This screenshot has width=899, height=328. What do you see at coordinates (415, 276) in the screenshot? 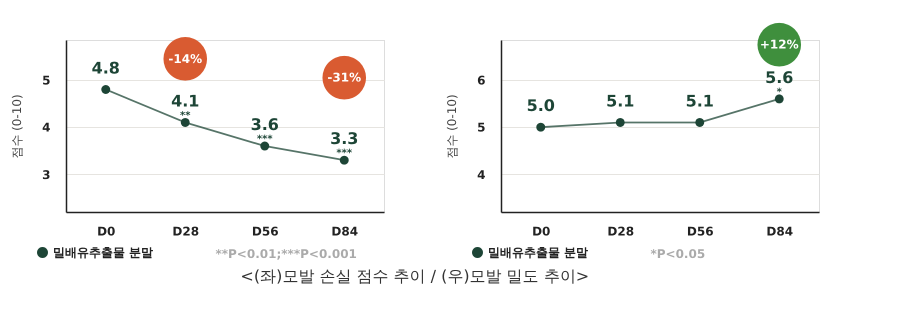
I see `text: <(좌)모발 손실 점수 추이 / (우)모발 밀도 추이>` at bounding box center [415, 276].